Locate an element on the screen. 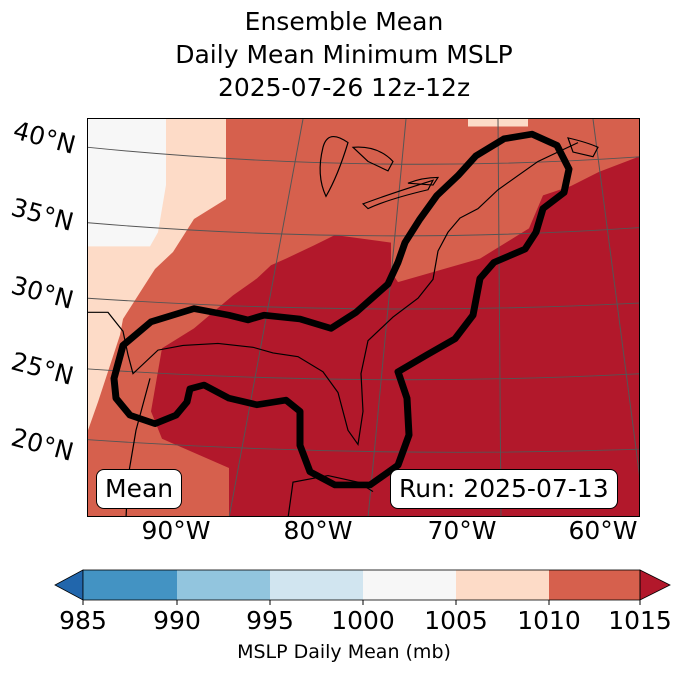 This screenshot has width=688, height=674. colorbar-outline is located at coordinates (361, 585).